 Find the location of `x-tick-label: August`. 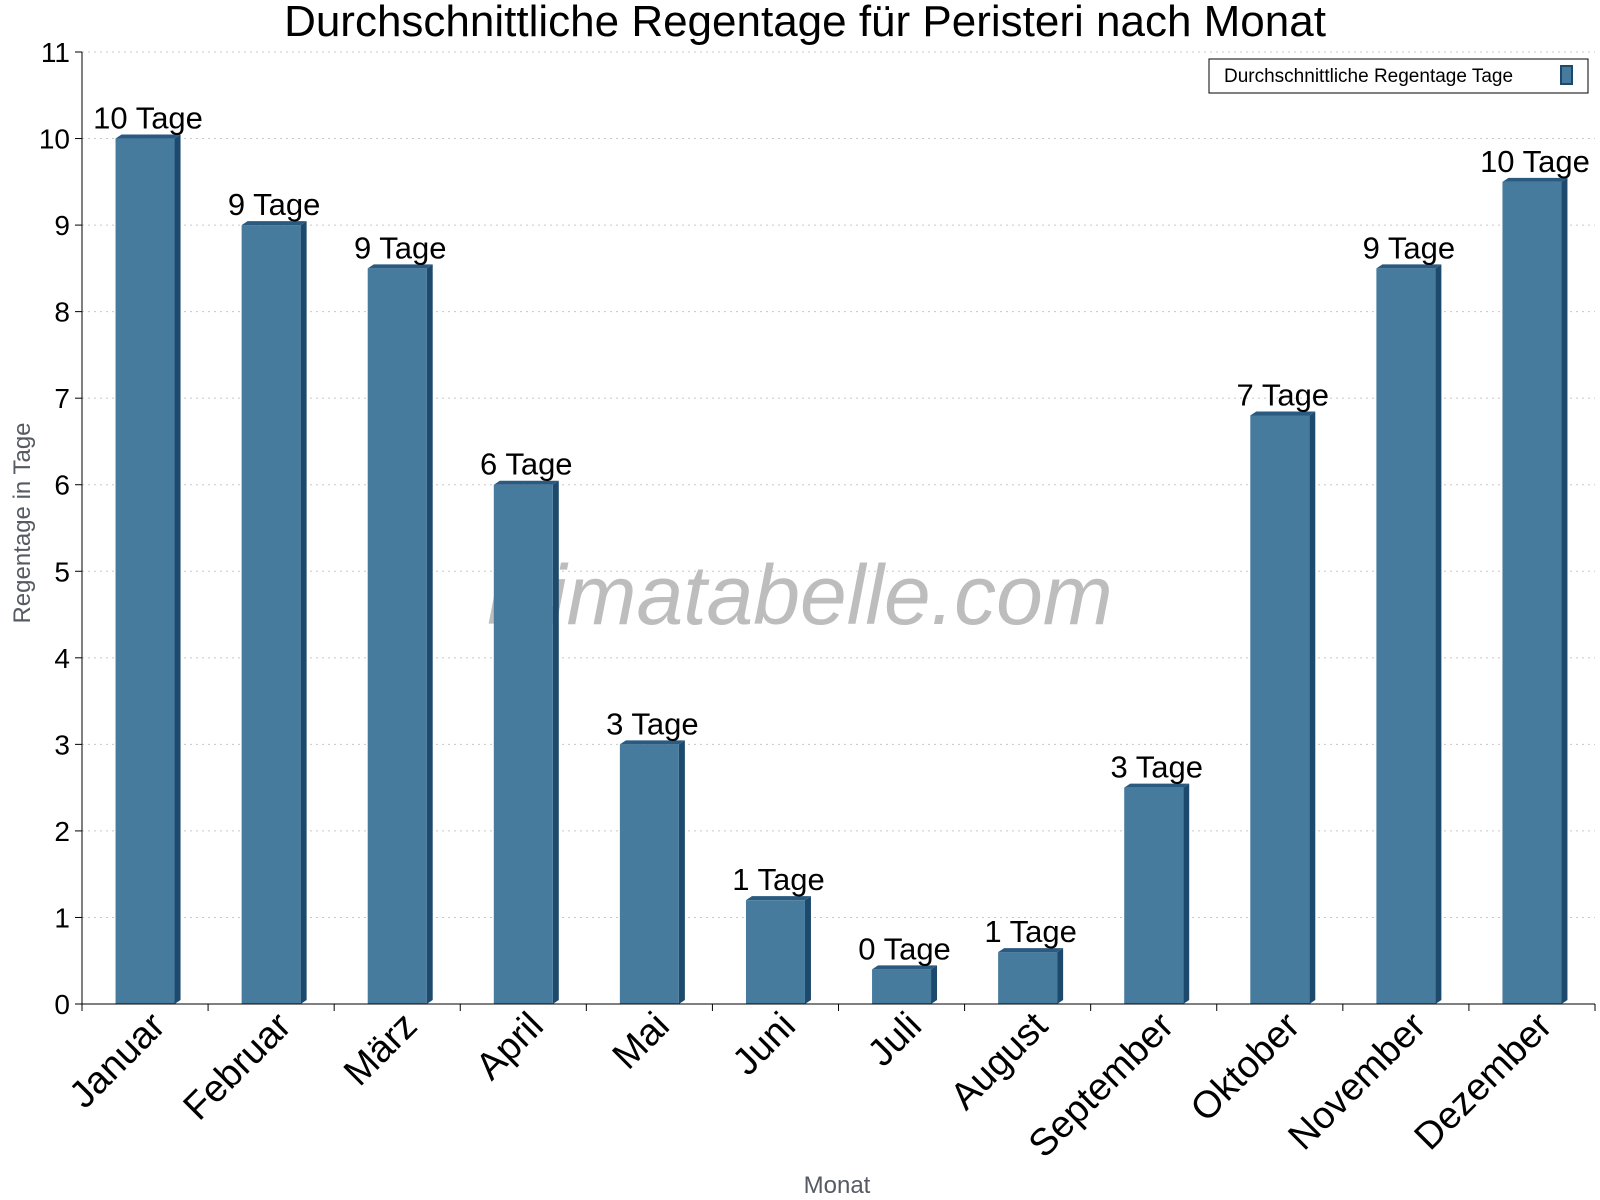

x-tick-label: August is located at coordinates (1000, 1061).